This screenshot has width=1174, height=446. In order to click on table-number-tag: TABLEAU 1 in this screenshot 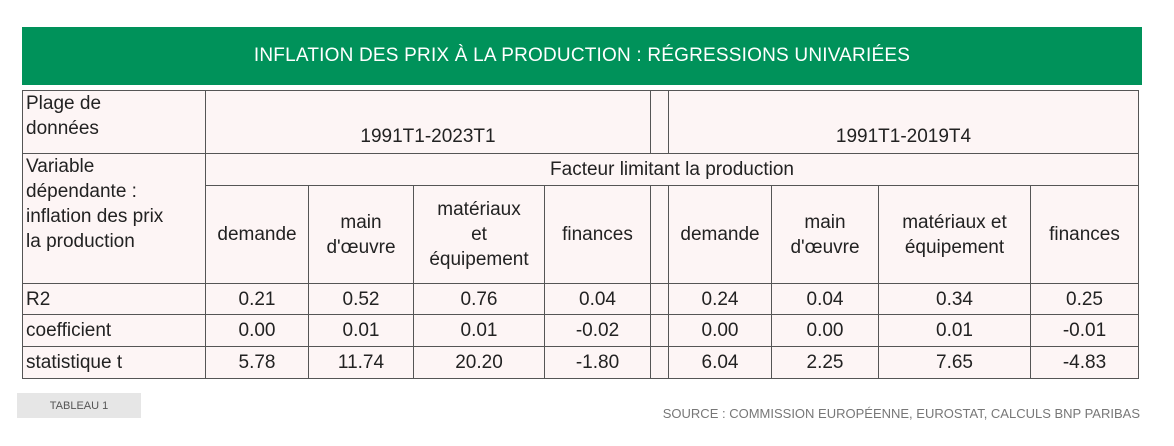, I will do `click(79, 405)`.